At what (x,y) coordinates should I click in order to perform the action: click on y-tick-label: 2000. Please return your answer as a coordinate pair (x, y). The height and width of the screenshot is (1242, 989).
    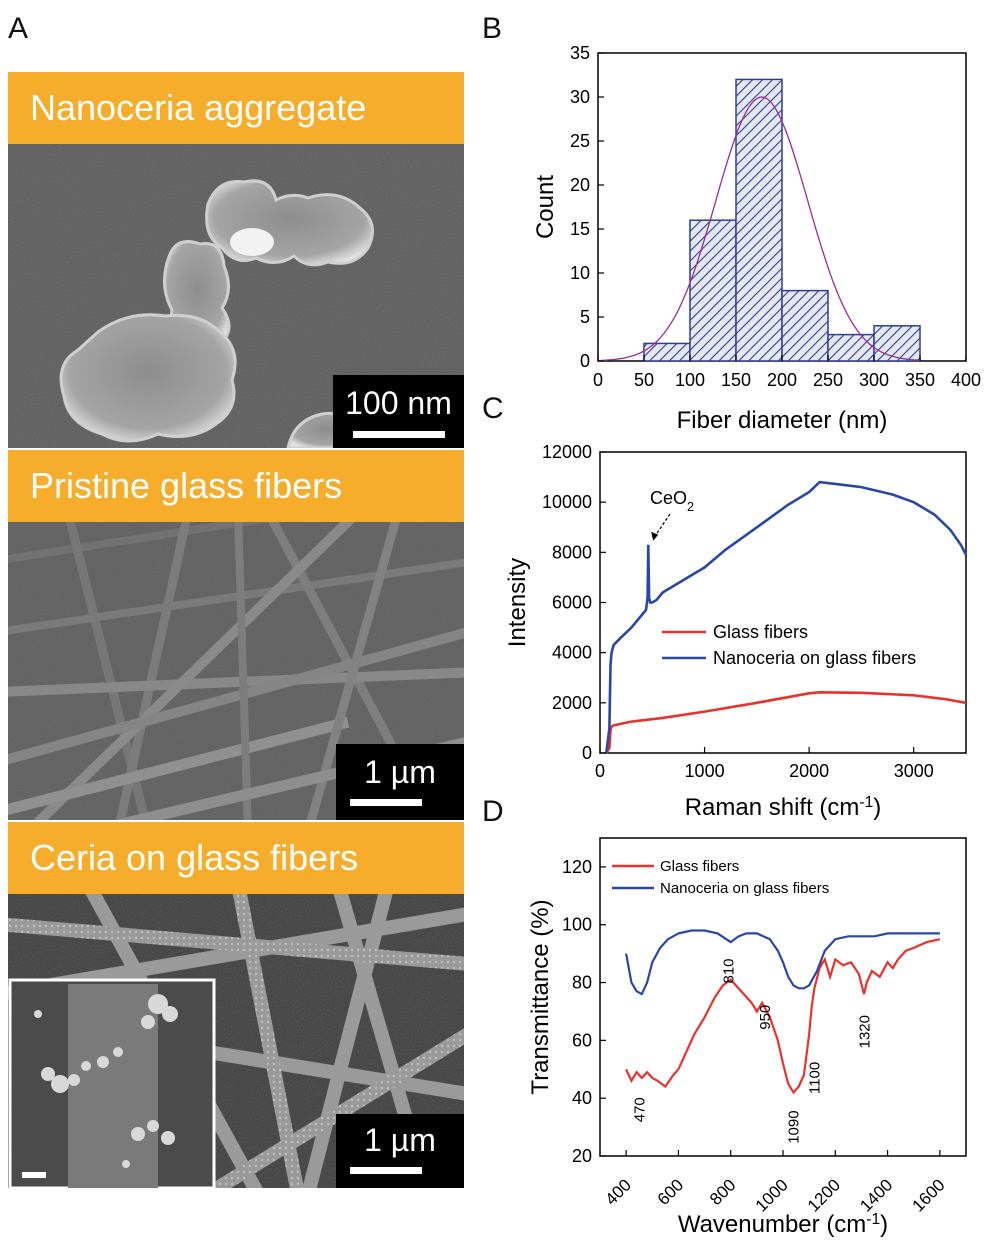
    Looking at the image, I should click on (572, 703).